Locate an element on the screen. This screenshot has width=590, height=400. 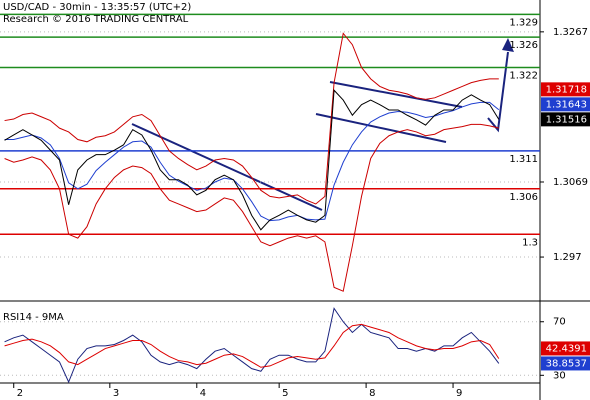
arrow-head is located at coordinates (508, 45).